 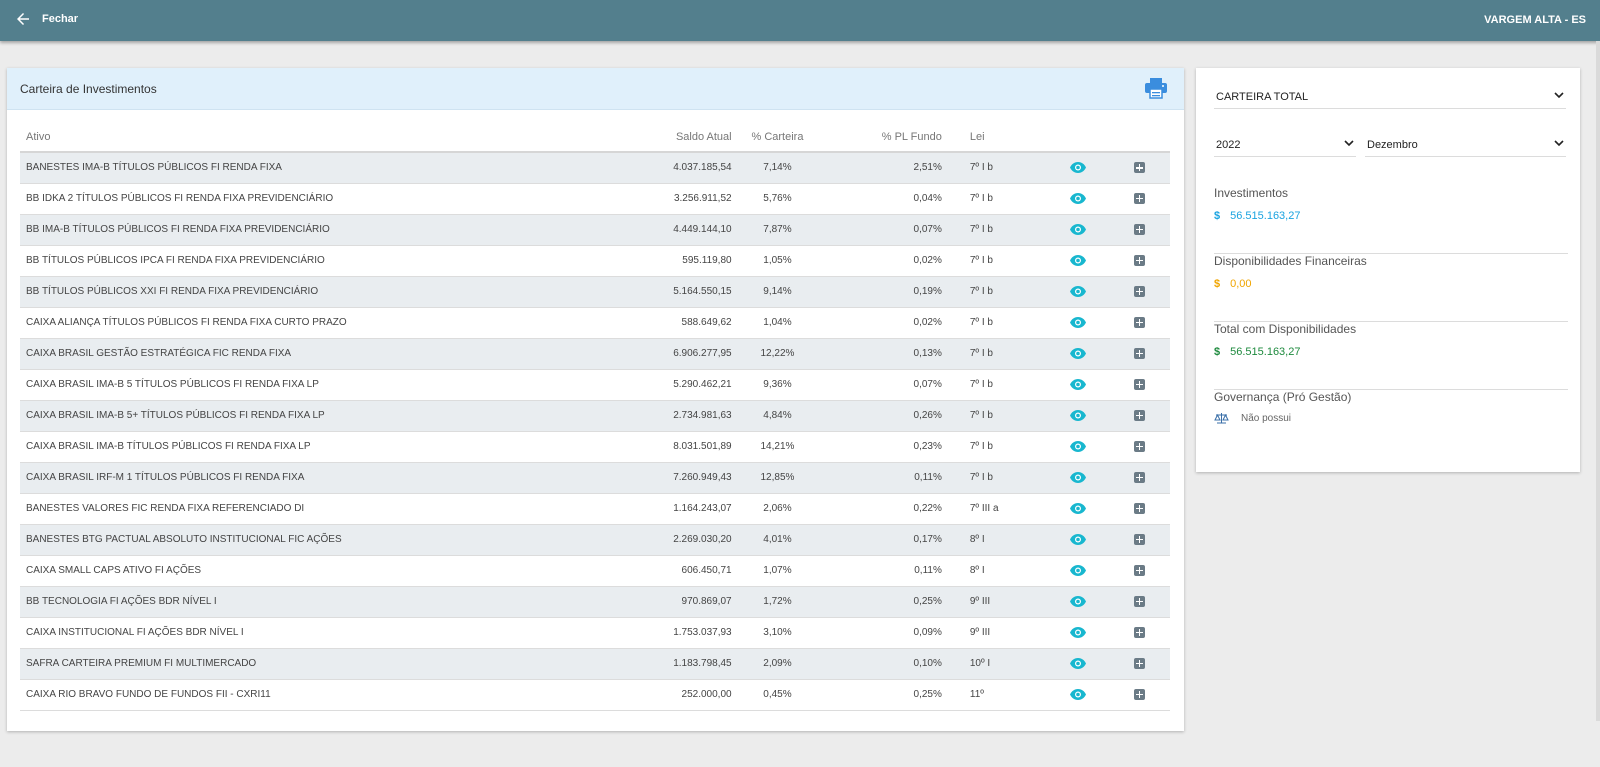 I want to click on cell-ativo: SAFRA CARTEIRA PREMIUM FI MULTIMERCADO, so click(x=331, y=664).